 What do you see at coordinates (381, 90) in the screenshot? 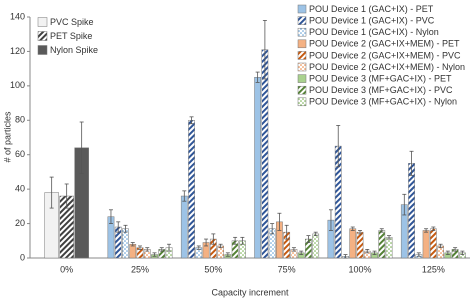
I see `legend-label: POU Device 3 (MF+GAC+IX) - PVC` at bounding box center [381, 90].